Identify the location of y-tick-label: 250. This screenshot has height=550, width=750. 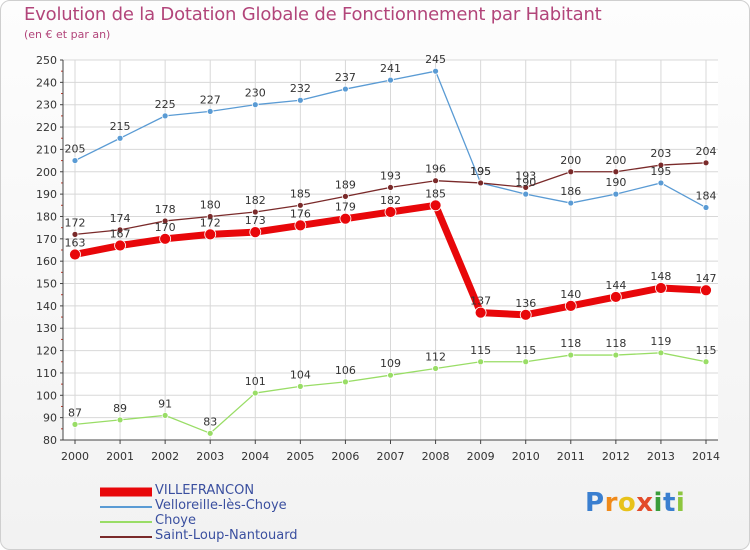
(46, 60).